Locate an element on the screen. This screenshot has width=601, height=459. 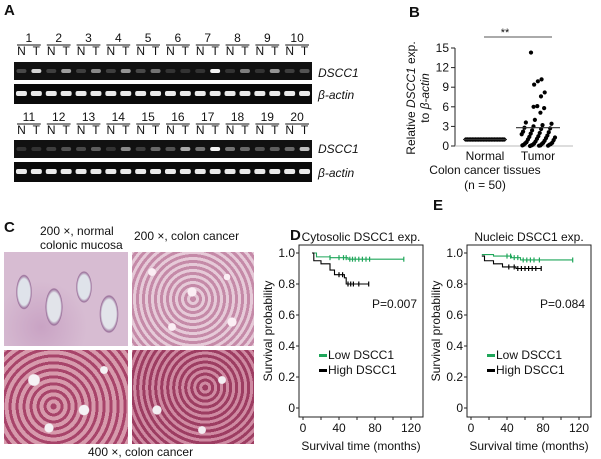
sample-number: 8 is located at coordinates (237, 38).